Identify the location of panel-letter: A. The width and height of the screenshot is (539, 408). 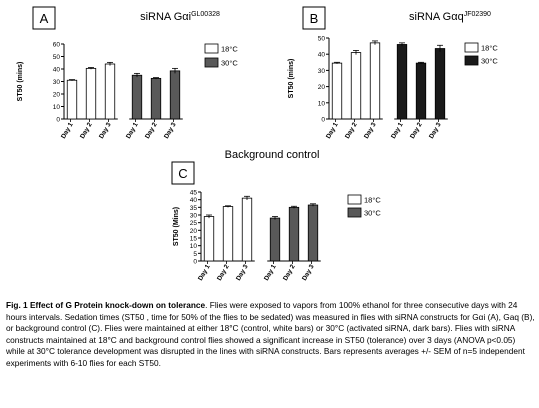
(44, 18).